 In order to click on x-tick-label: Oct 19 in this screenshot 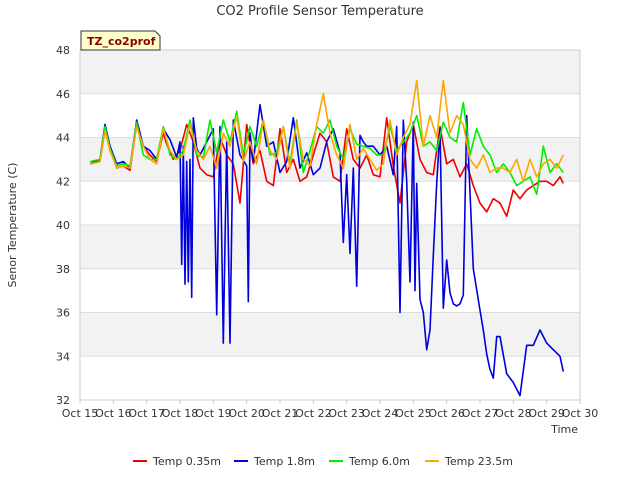, I will do `click(213, 413)`.